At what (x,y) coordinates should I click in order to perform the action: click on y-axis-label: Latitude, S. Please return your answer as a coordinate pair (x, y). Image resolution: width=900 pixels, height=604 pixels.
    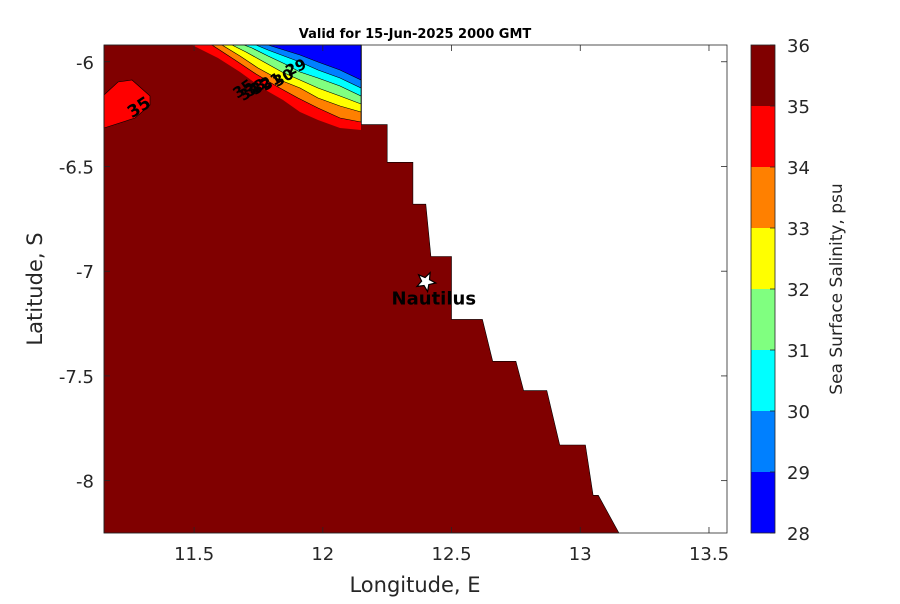
    Looking at the image, I should click on (35, 288).